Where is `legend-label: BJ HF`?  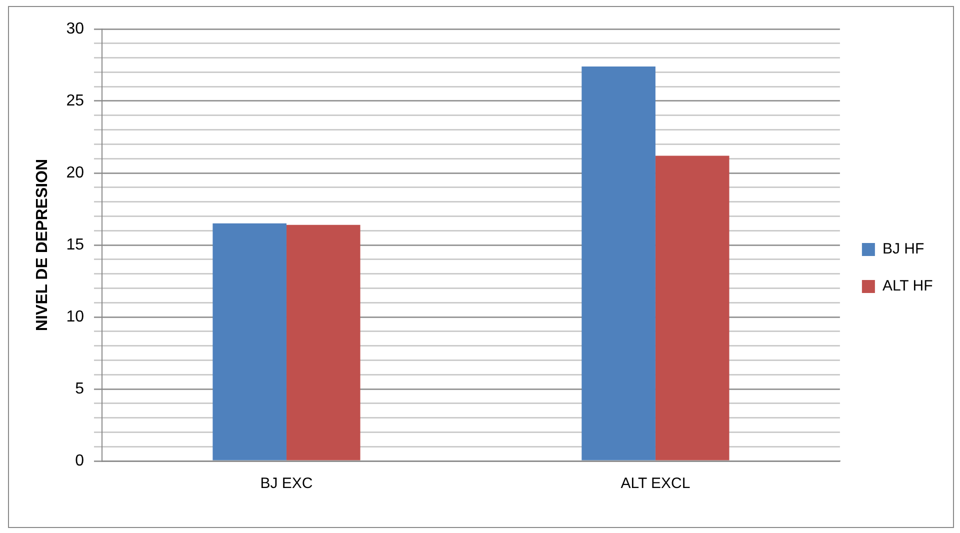 legend-label: BJ HF is located at coordinates (903, 249).